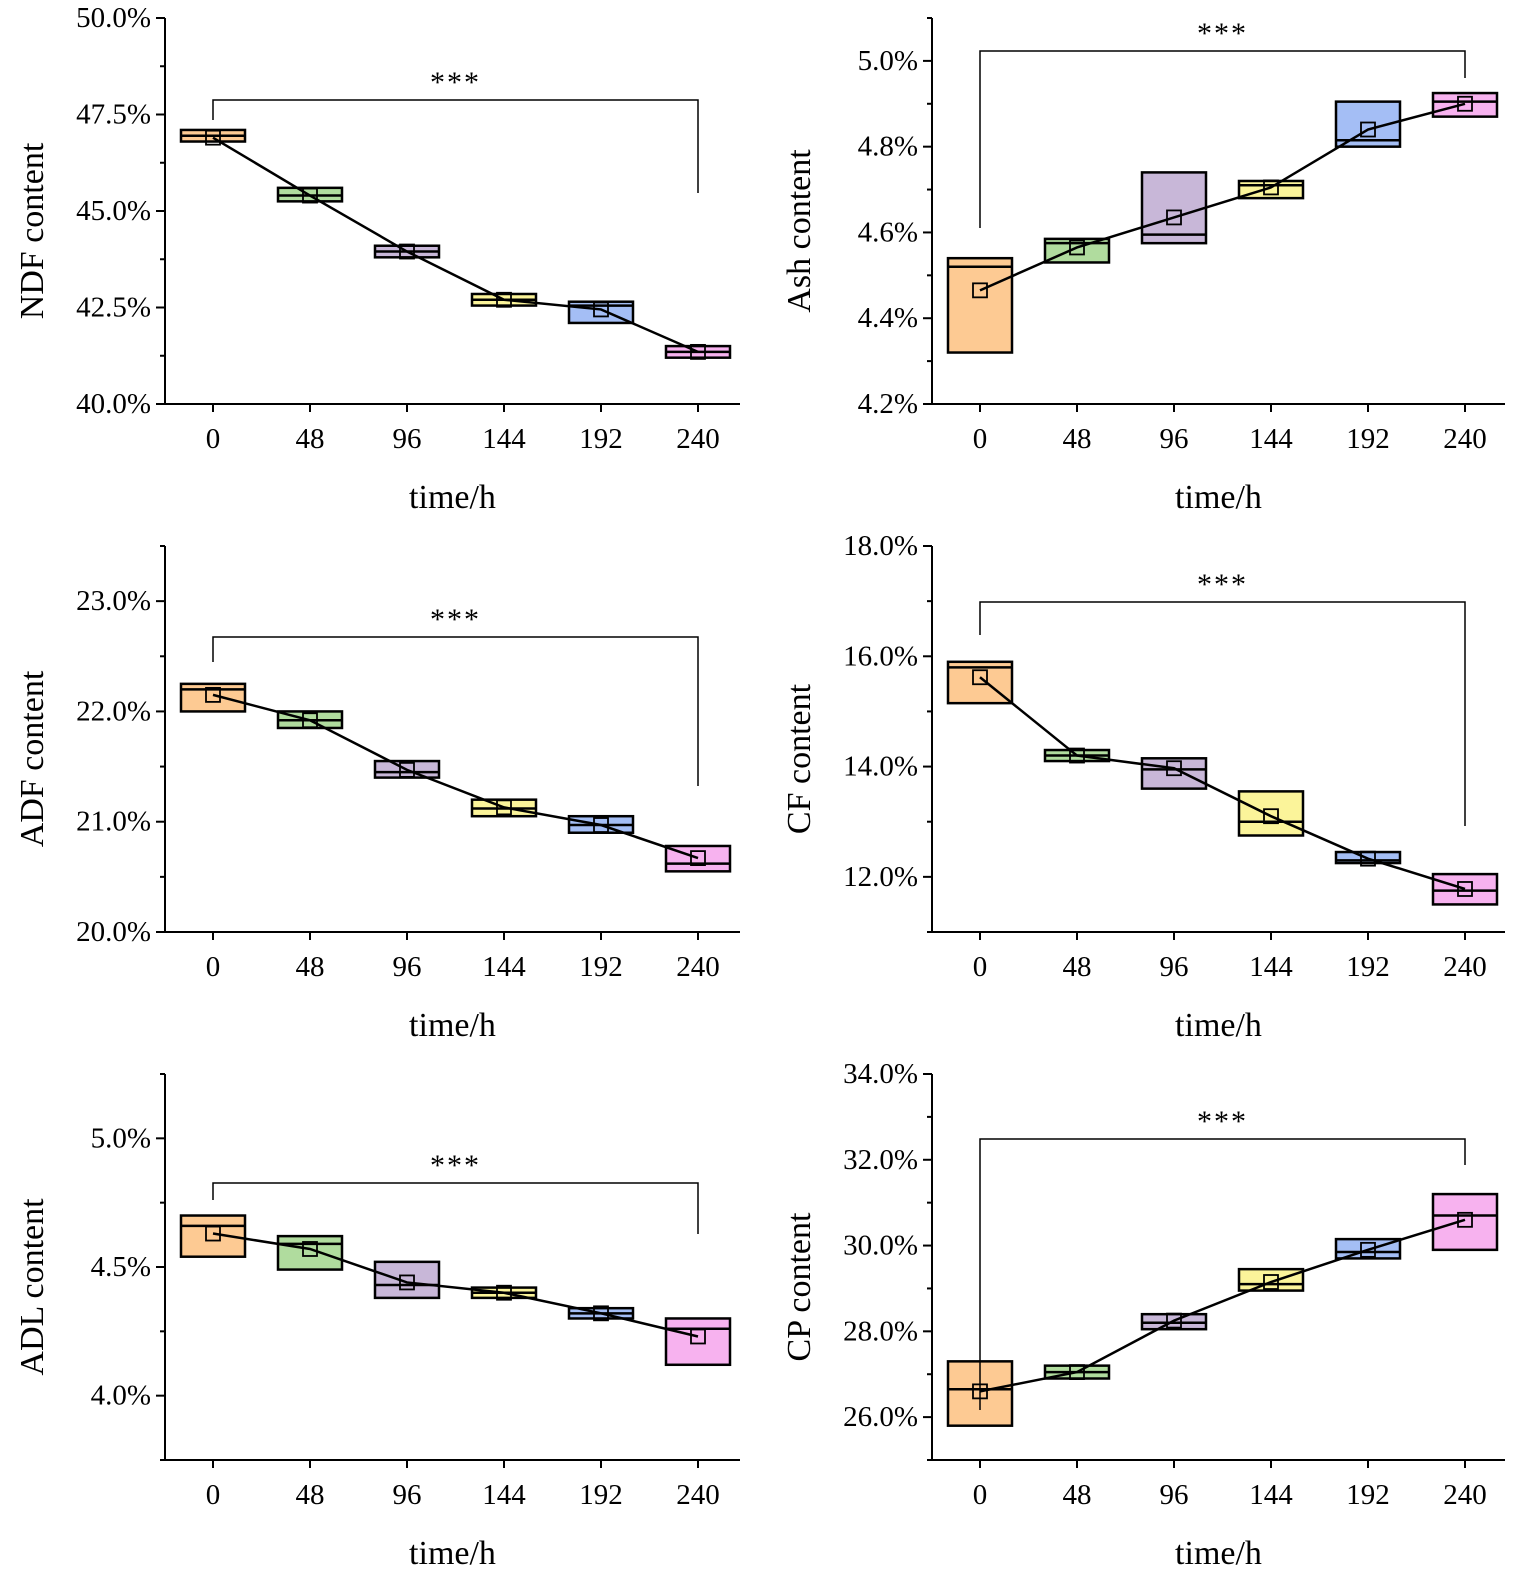 The image size is (1536, 1591). Describe the element at coordinates (888, 404) in the screenshot. I see `y-tick-label: 4.2%` at that location.